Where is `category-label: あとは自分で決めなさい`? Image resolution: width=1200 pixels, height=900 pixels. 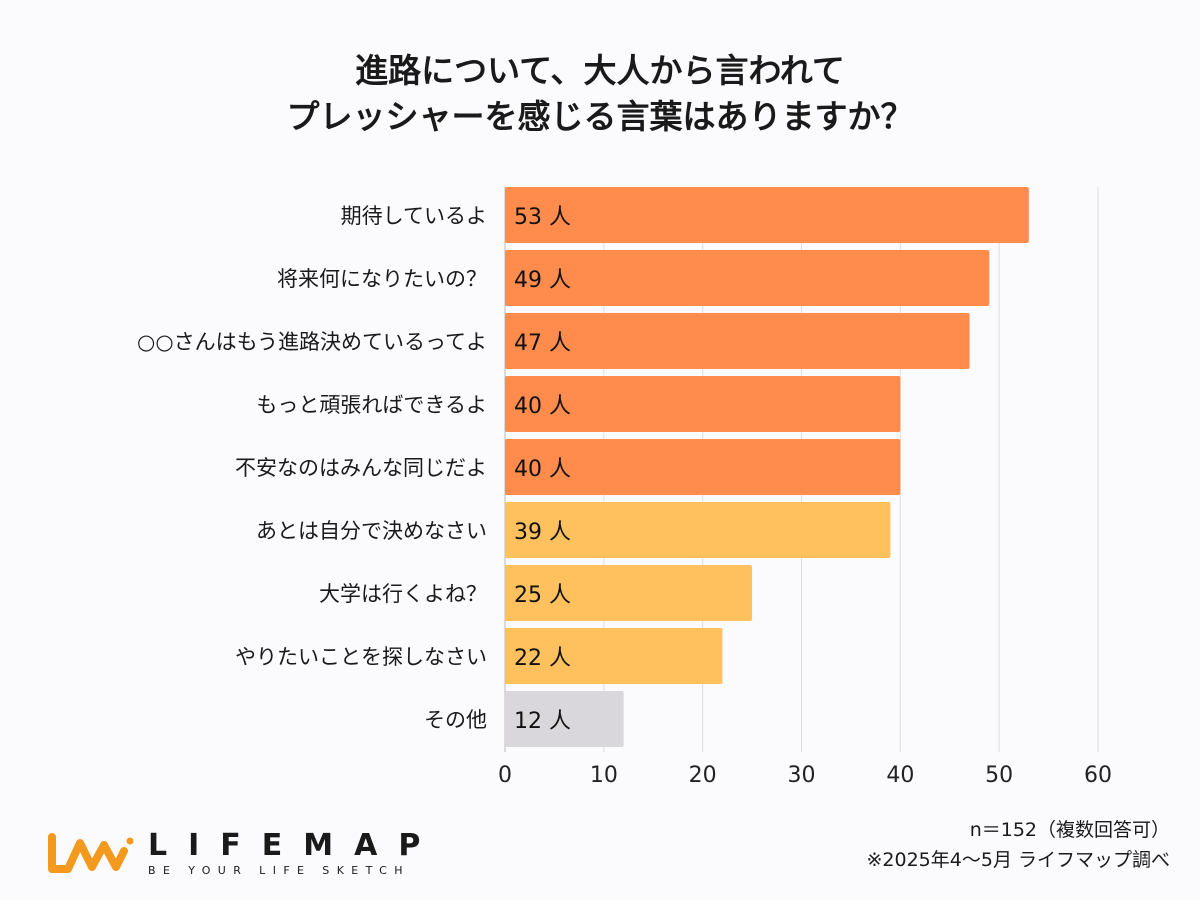
category-label: あとは自分で決めなさい is located at coordinates (371, 531).